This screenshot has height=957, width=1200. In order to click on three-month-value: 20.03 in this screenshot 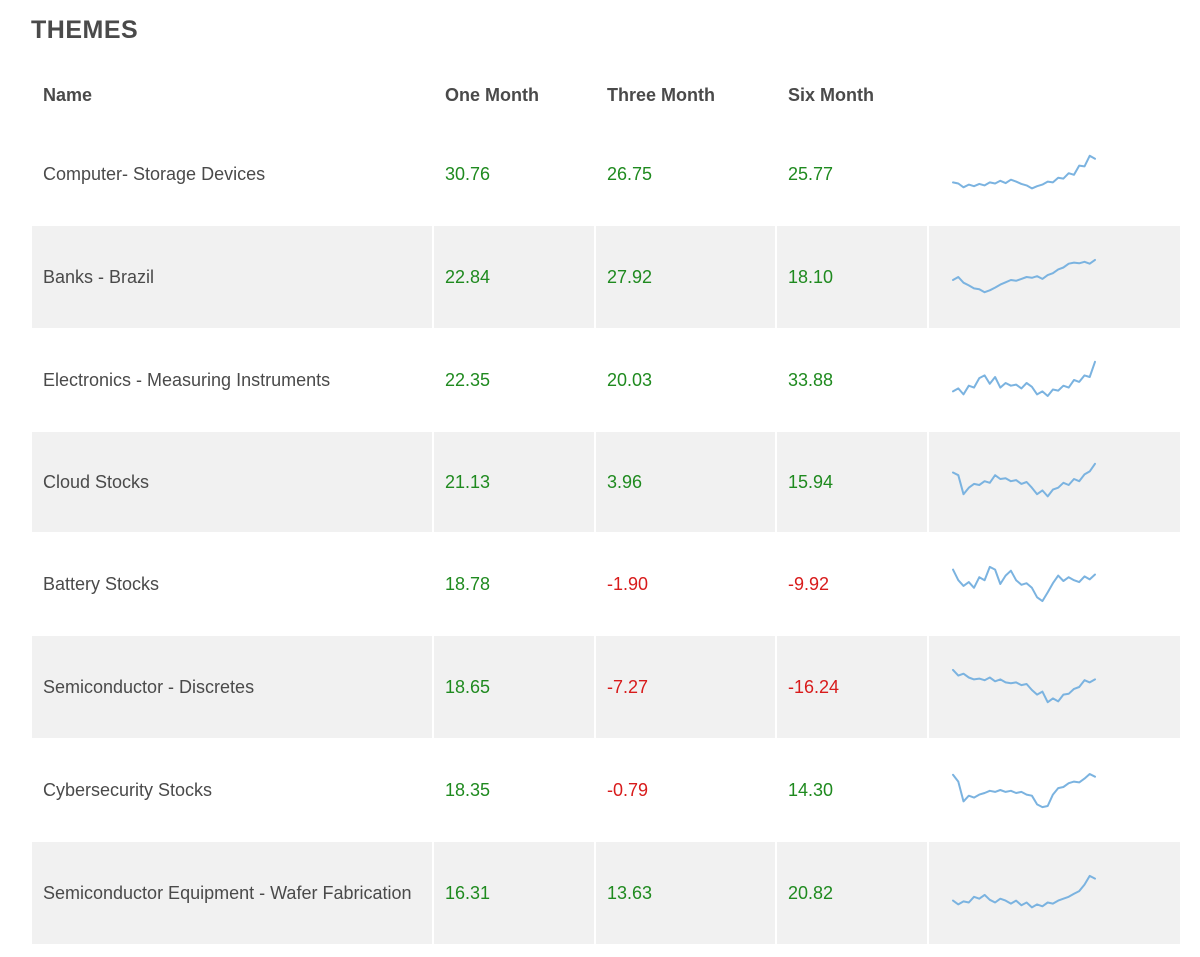, I will do `click(630, 379)`.